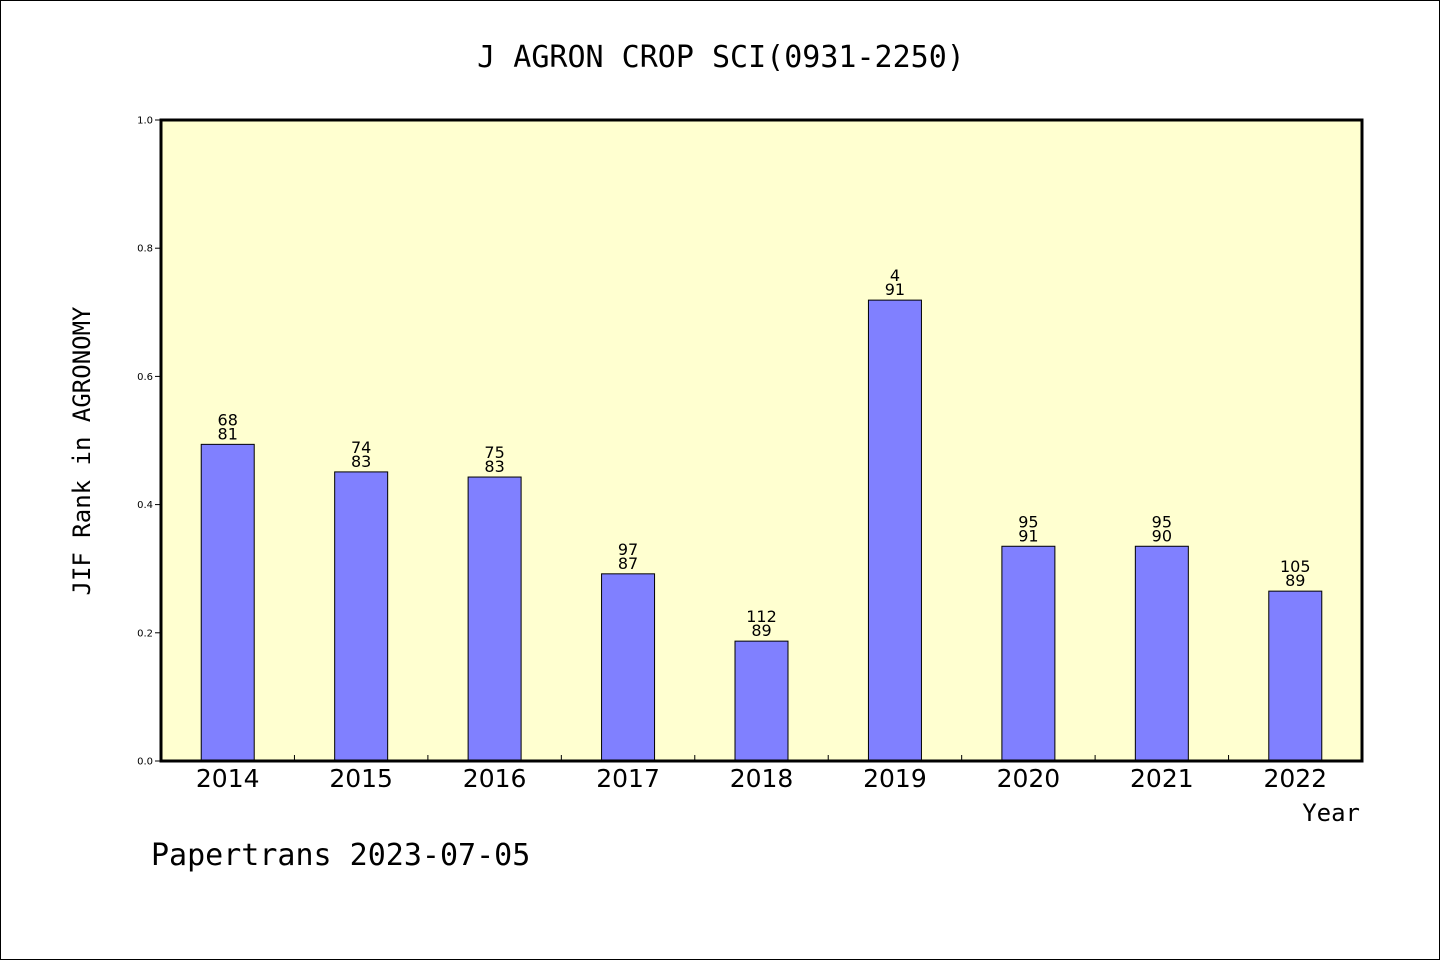 This screenshot has width=1440, height=961. I want to click on y-axis-label: JIF Rank in AGRONOMY, so click(82, 451).